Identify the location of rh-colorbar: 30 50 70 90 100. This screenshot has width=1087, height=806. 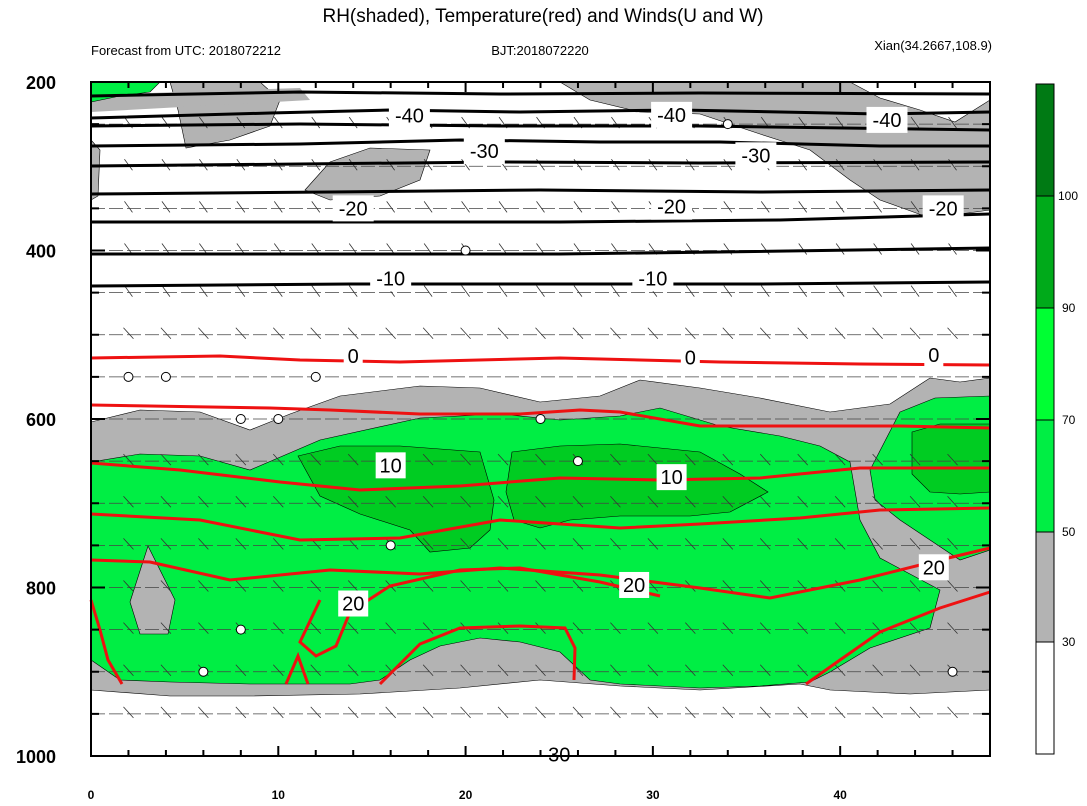
(1056, 419).